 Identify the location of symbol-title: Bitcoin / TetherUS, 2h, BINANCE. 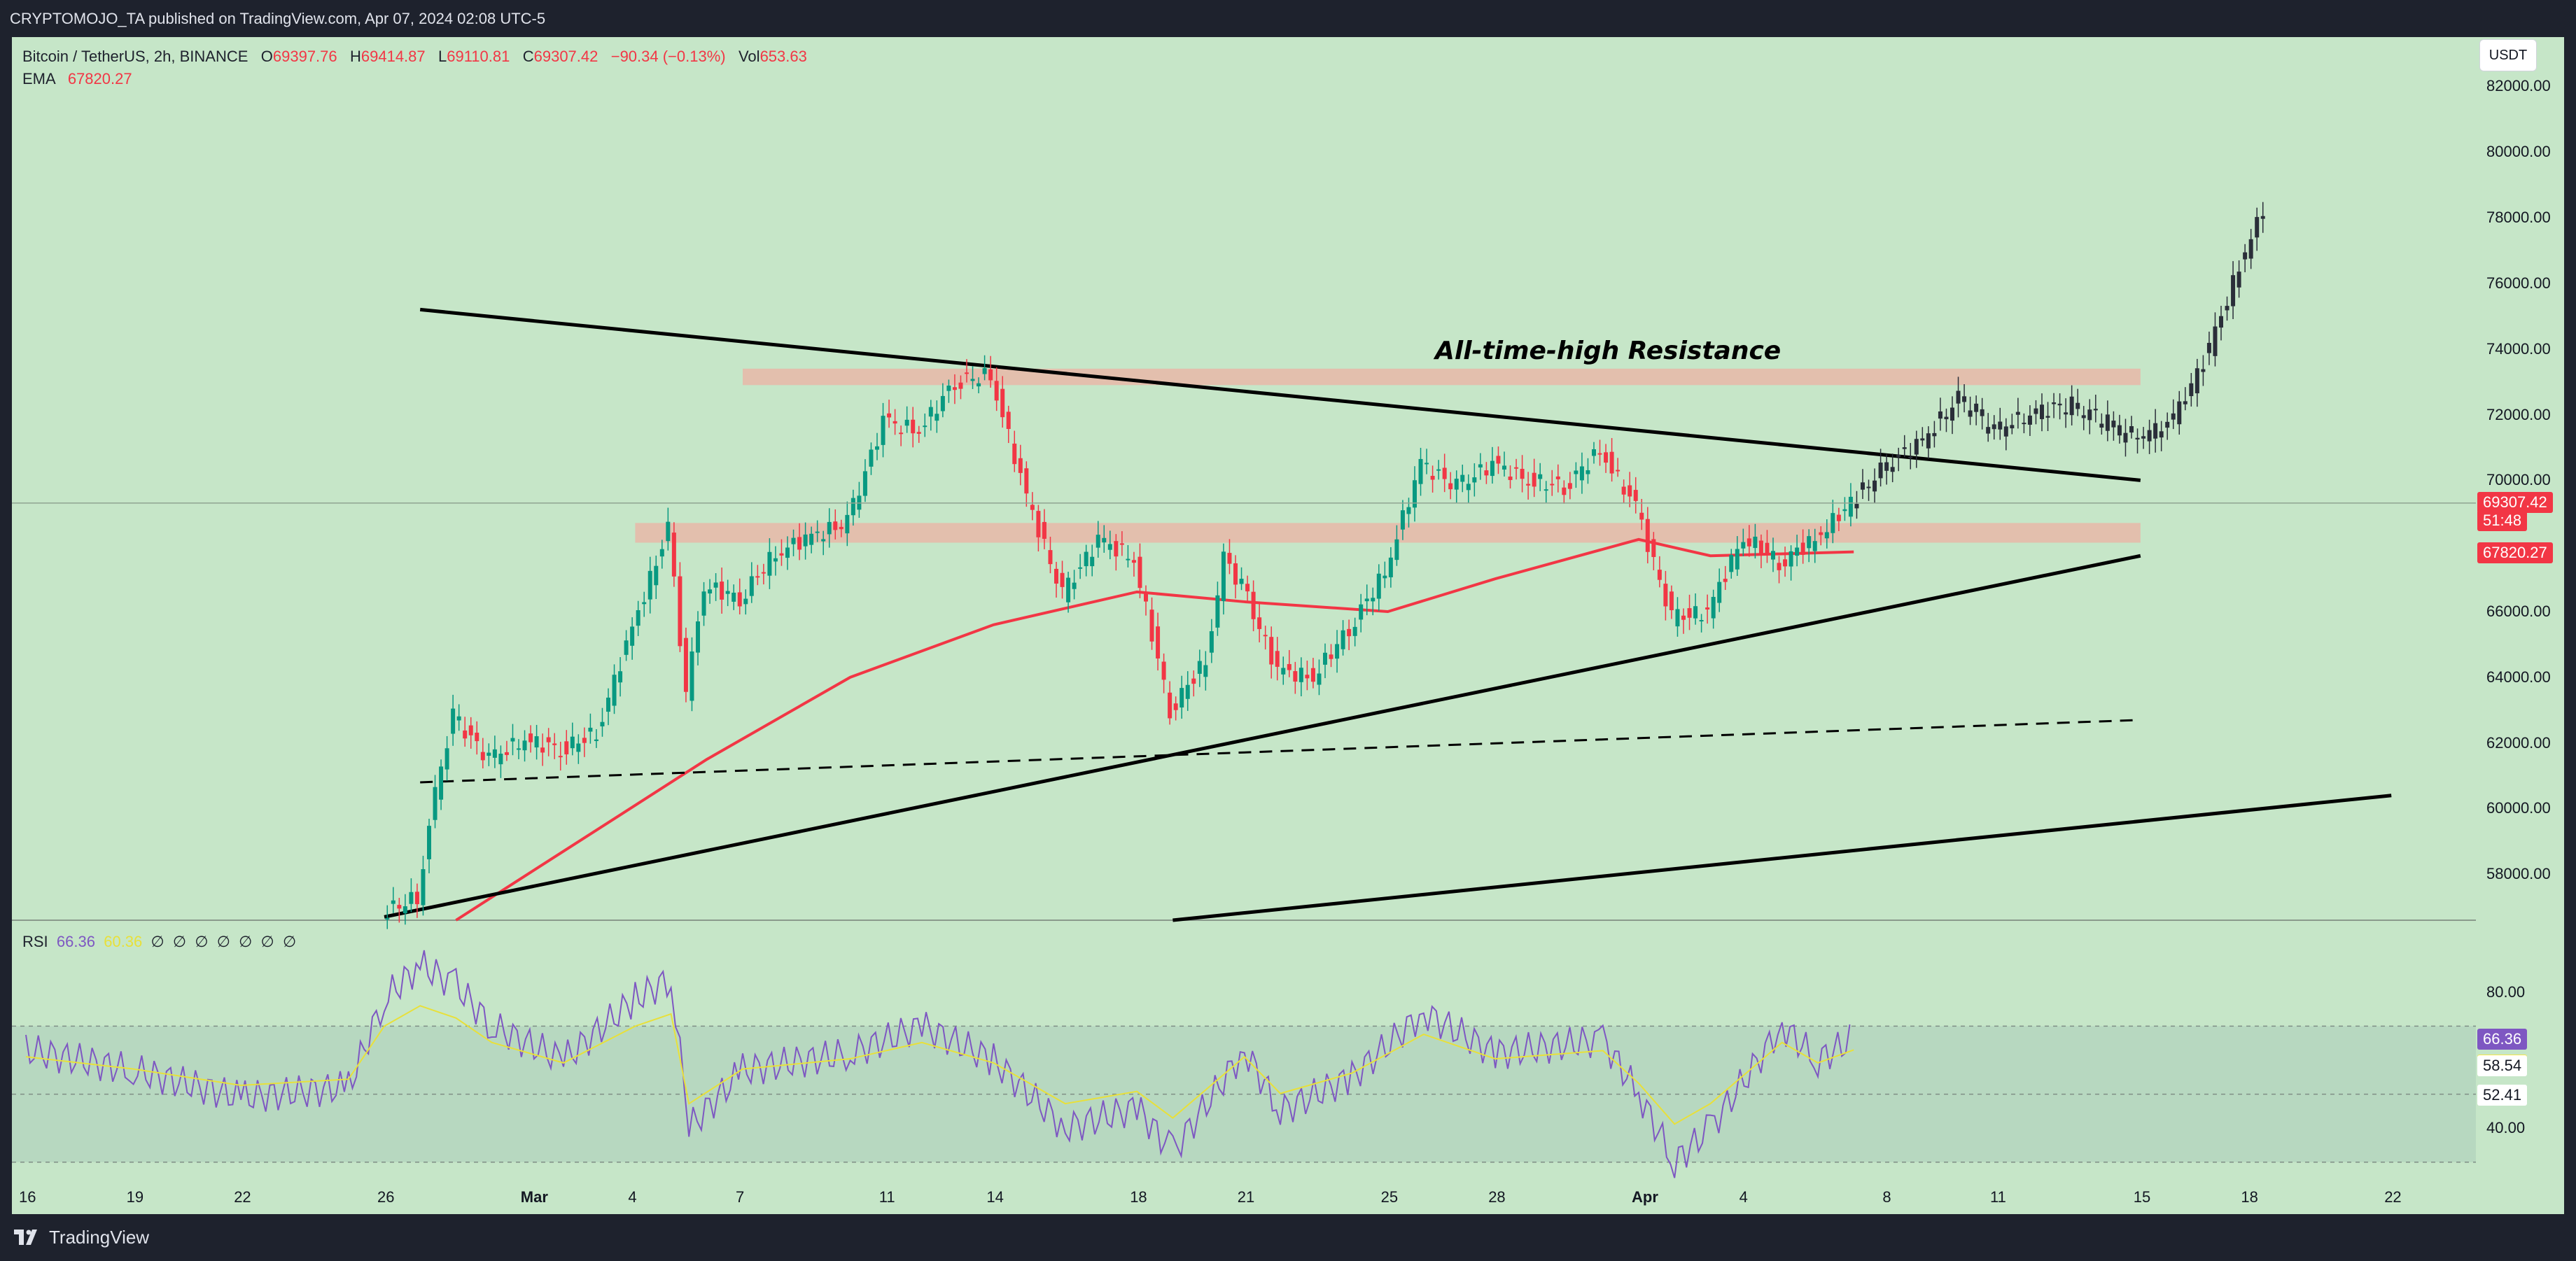
(135, 56).